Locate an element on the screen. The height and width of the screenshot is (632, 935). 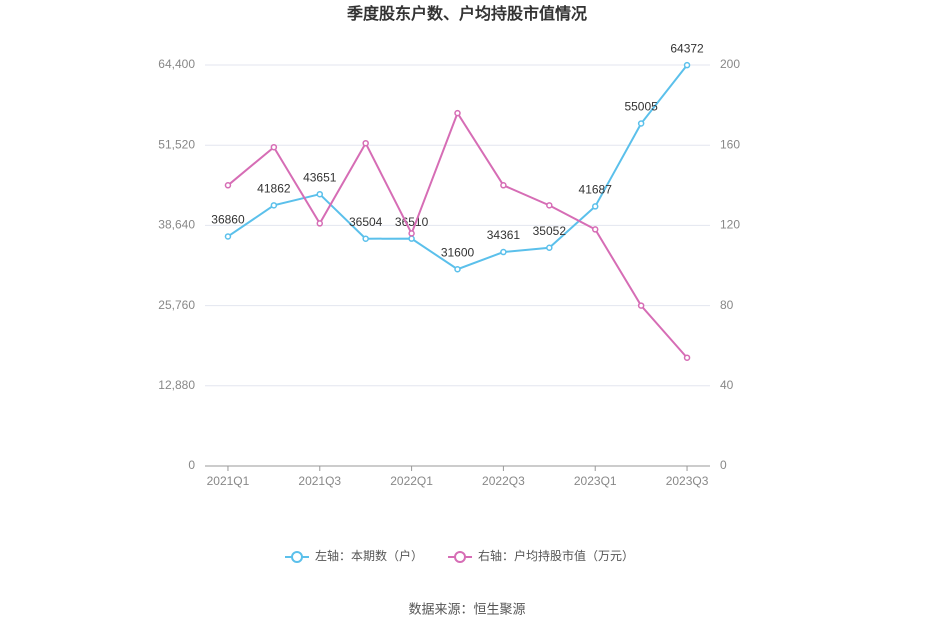
y-tick-label: 64,400 is located at coordinates (176, 64).